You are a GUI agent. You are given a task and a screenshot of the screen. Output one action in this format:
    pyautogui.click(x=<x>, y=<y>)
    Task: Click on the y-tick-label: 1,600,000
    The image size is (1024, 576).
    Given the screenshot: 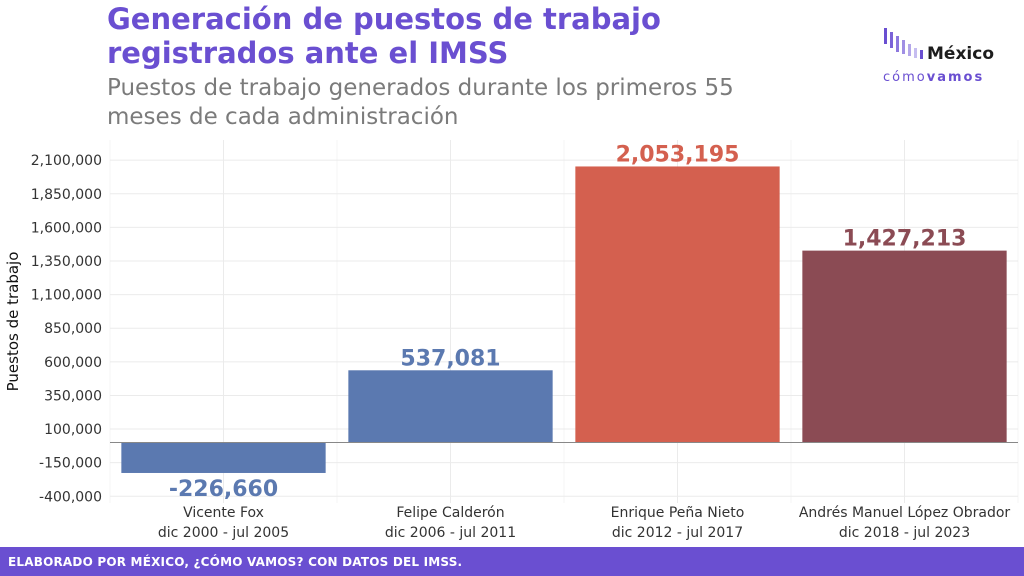 What is the action you would take?
    pyautogui.click(x=66, y=228)
    